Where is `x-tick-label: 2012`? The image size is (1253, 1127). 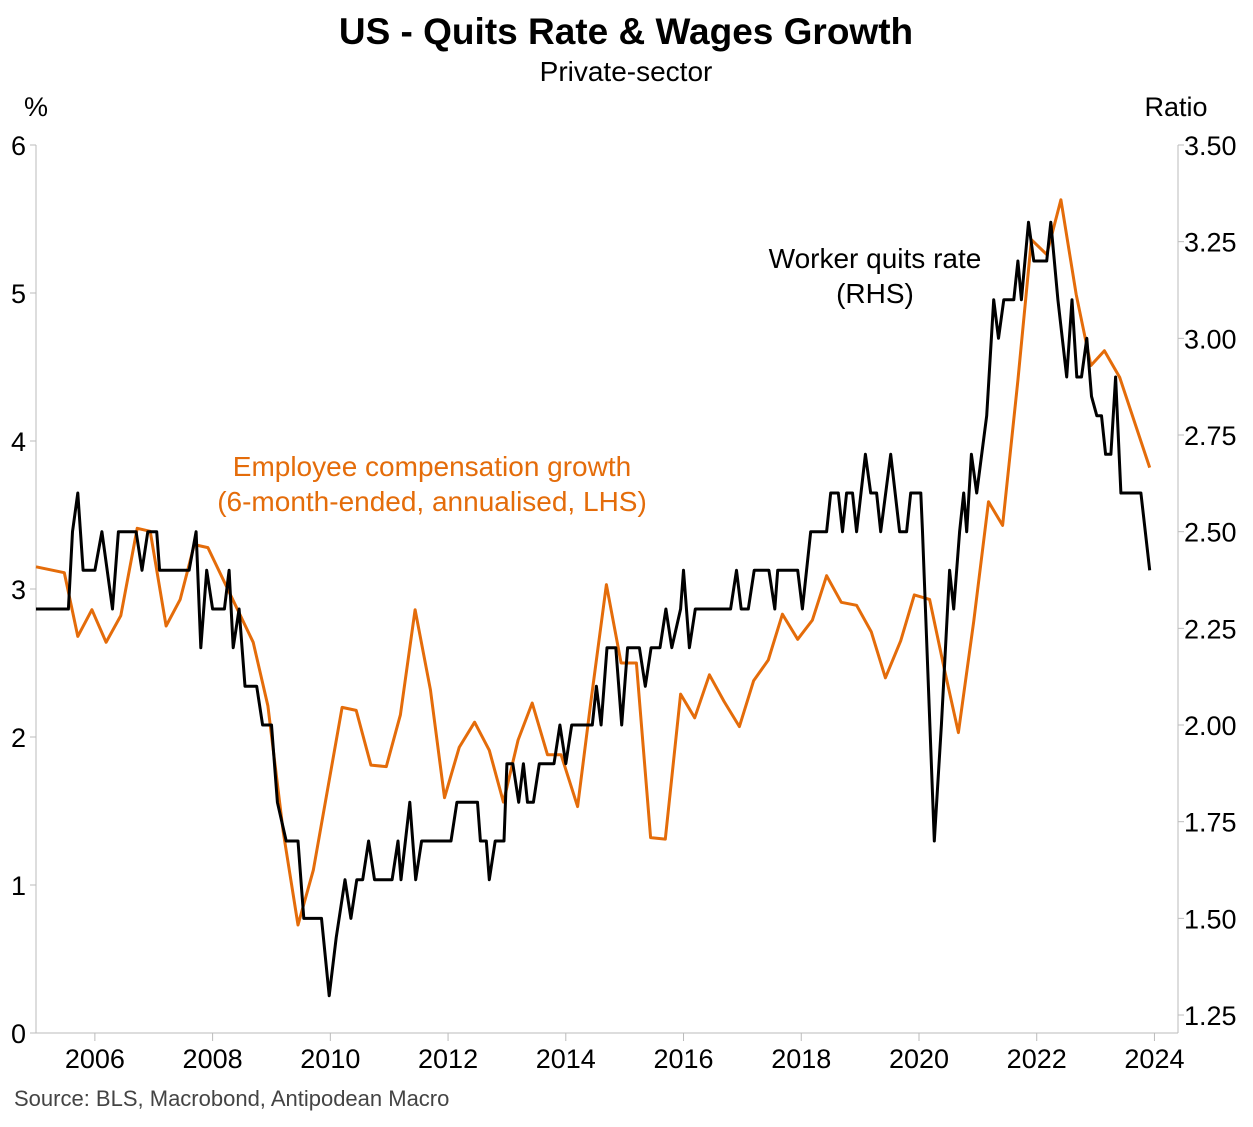 x-tick-label: 2012 is located at coordinates (448, 1059).